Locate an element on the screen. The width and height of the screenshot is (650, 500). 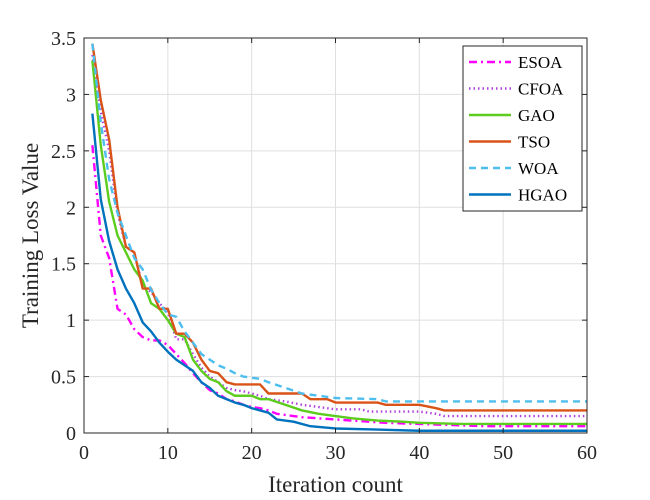
x-tick-label: 30 is located at coordinates (336, 453).